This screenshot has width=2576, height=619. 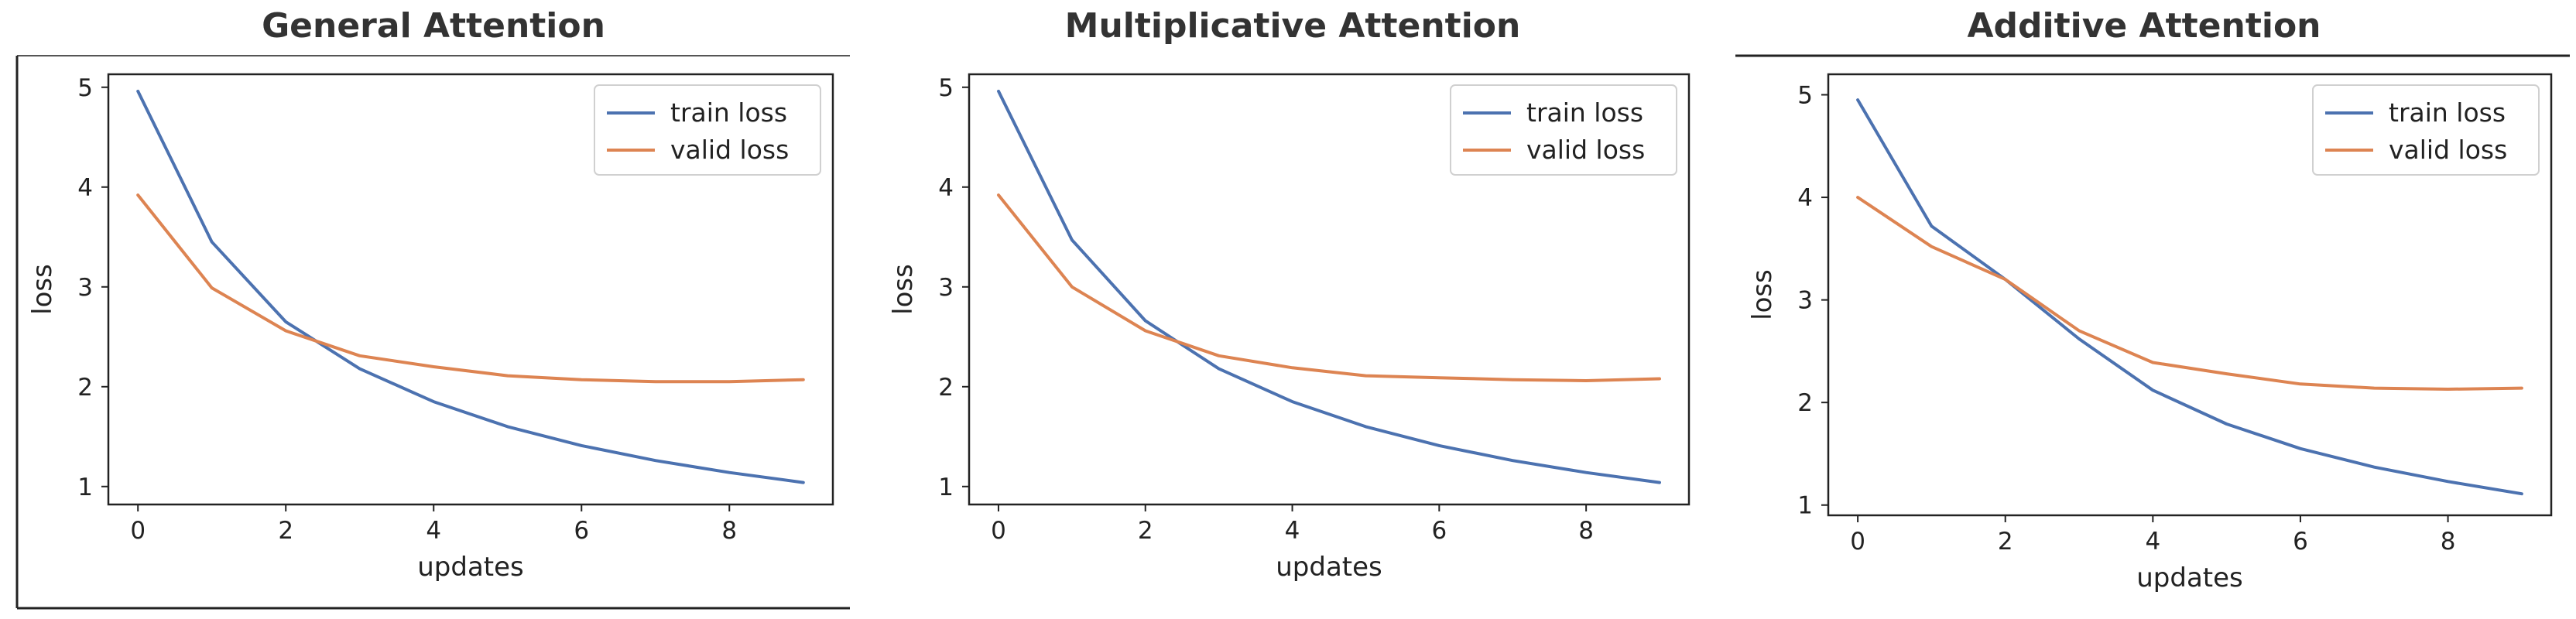 I want to click on chart-title-multiplicative: Multiplicative Attention, so click(x=1293, y=26).